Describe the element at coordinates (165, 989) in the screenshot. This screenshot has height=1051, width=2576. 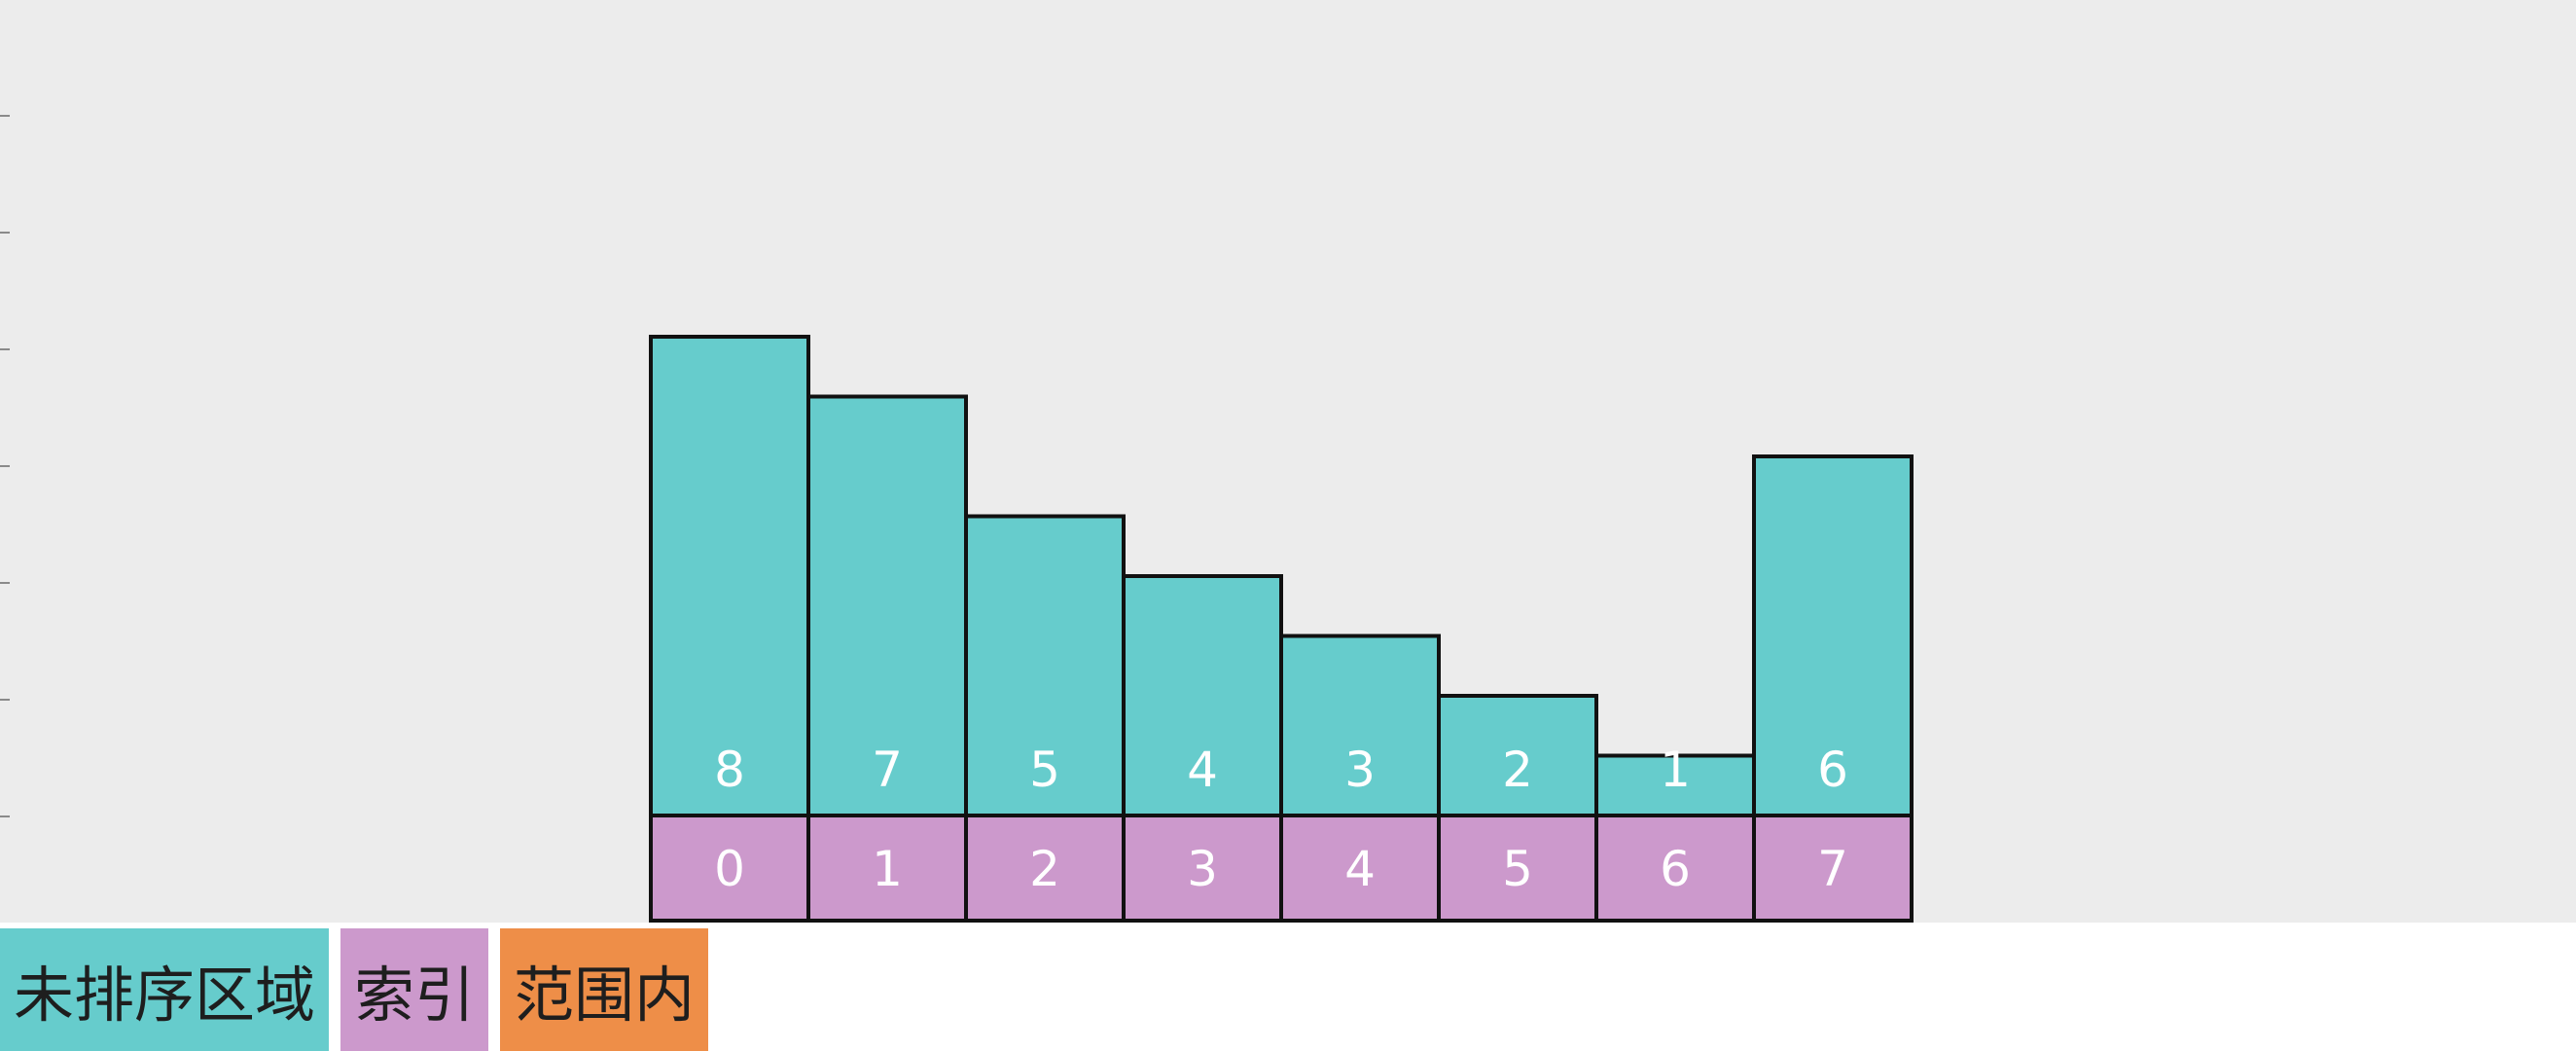
I see `legend-unsorted-region: 未排序区域` at that location.